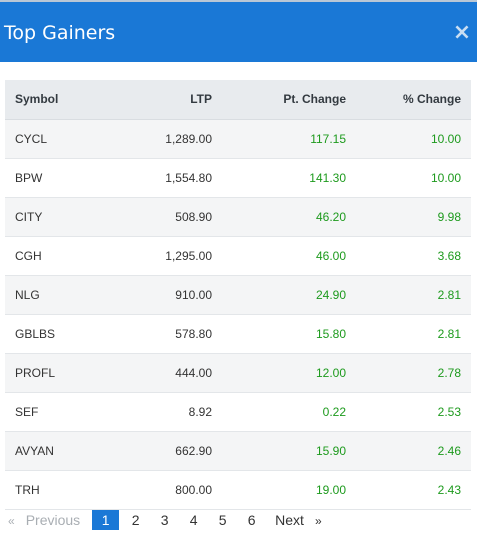 The height and width of the screenshot is (548, 477). What do you see at coordinates (413, 256) in the screenshot?
I see `cell-pct-change: 3.68` at bounding box center [413, 256].